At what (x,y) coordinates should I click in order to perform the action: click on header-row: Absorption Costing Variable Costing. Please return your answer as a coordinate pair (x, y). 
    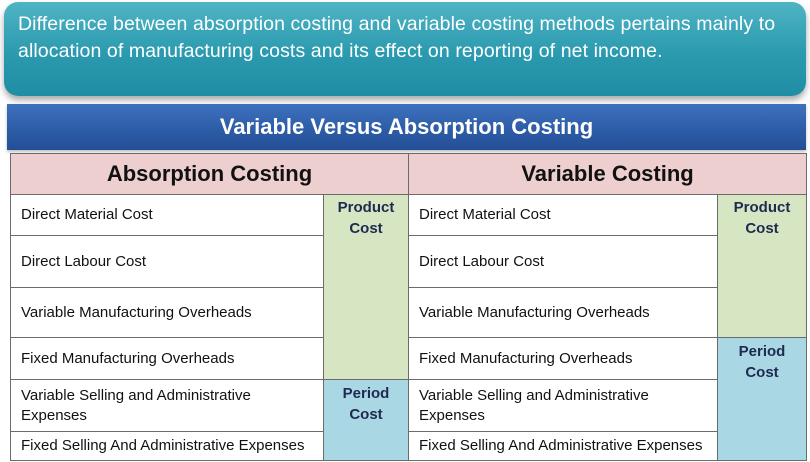
    Looking at the image, I should click on (409, 174).